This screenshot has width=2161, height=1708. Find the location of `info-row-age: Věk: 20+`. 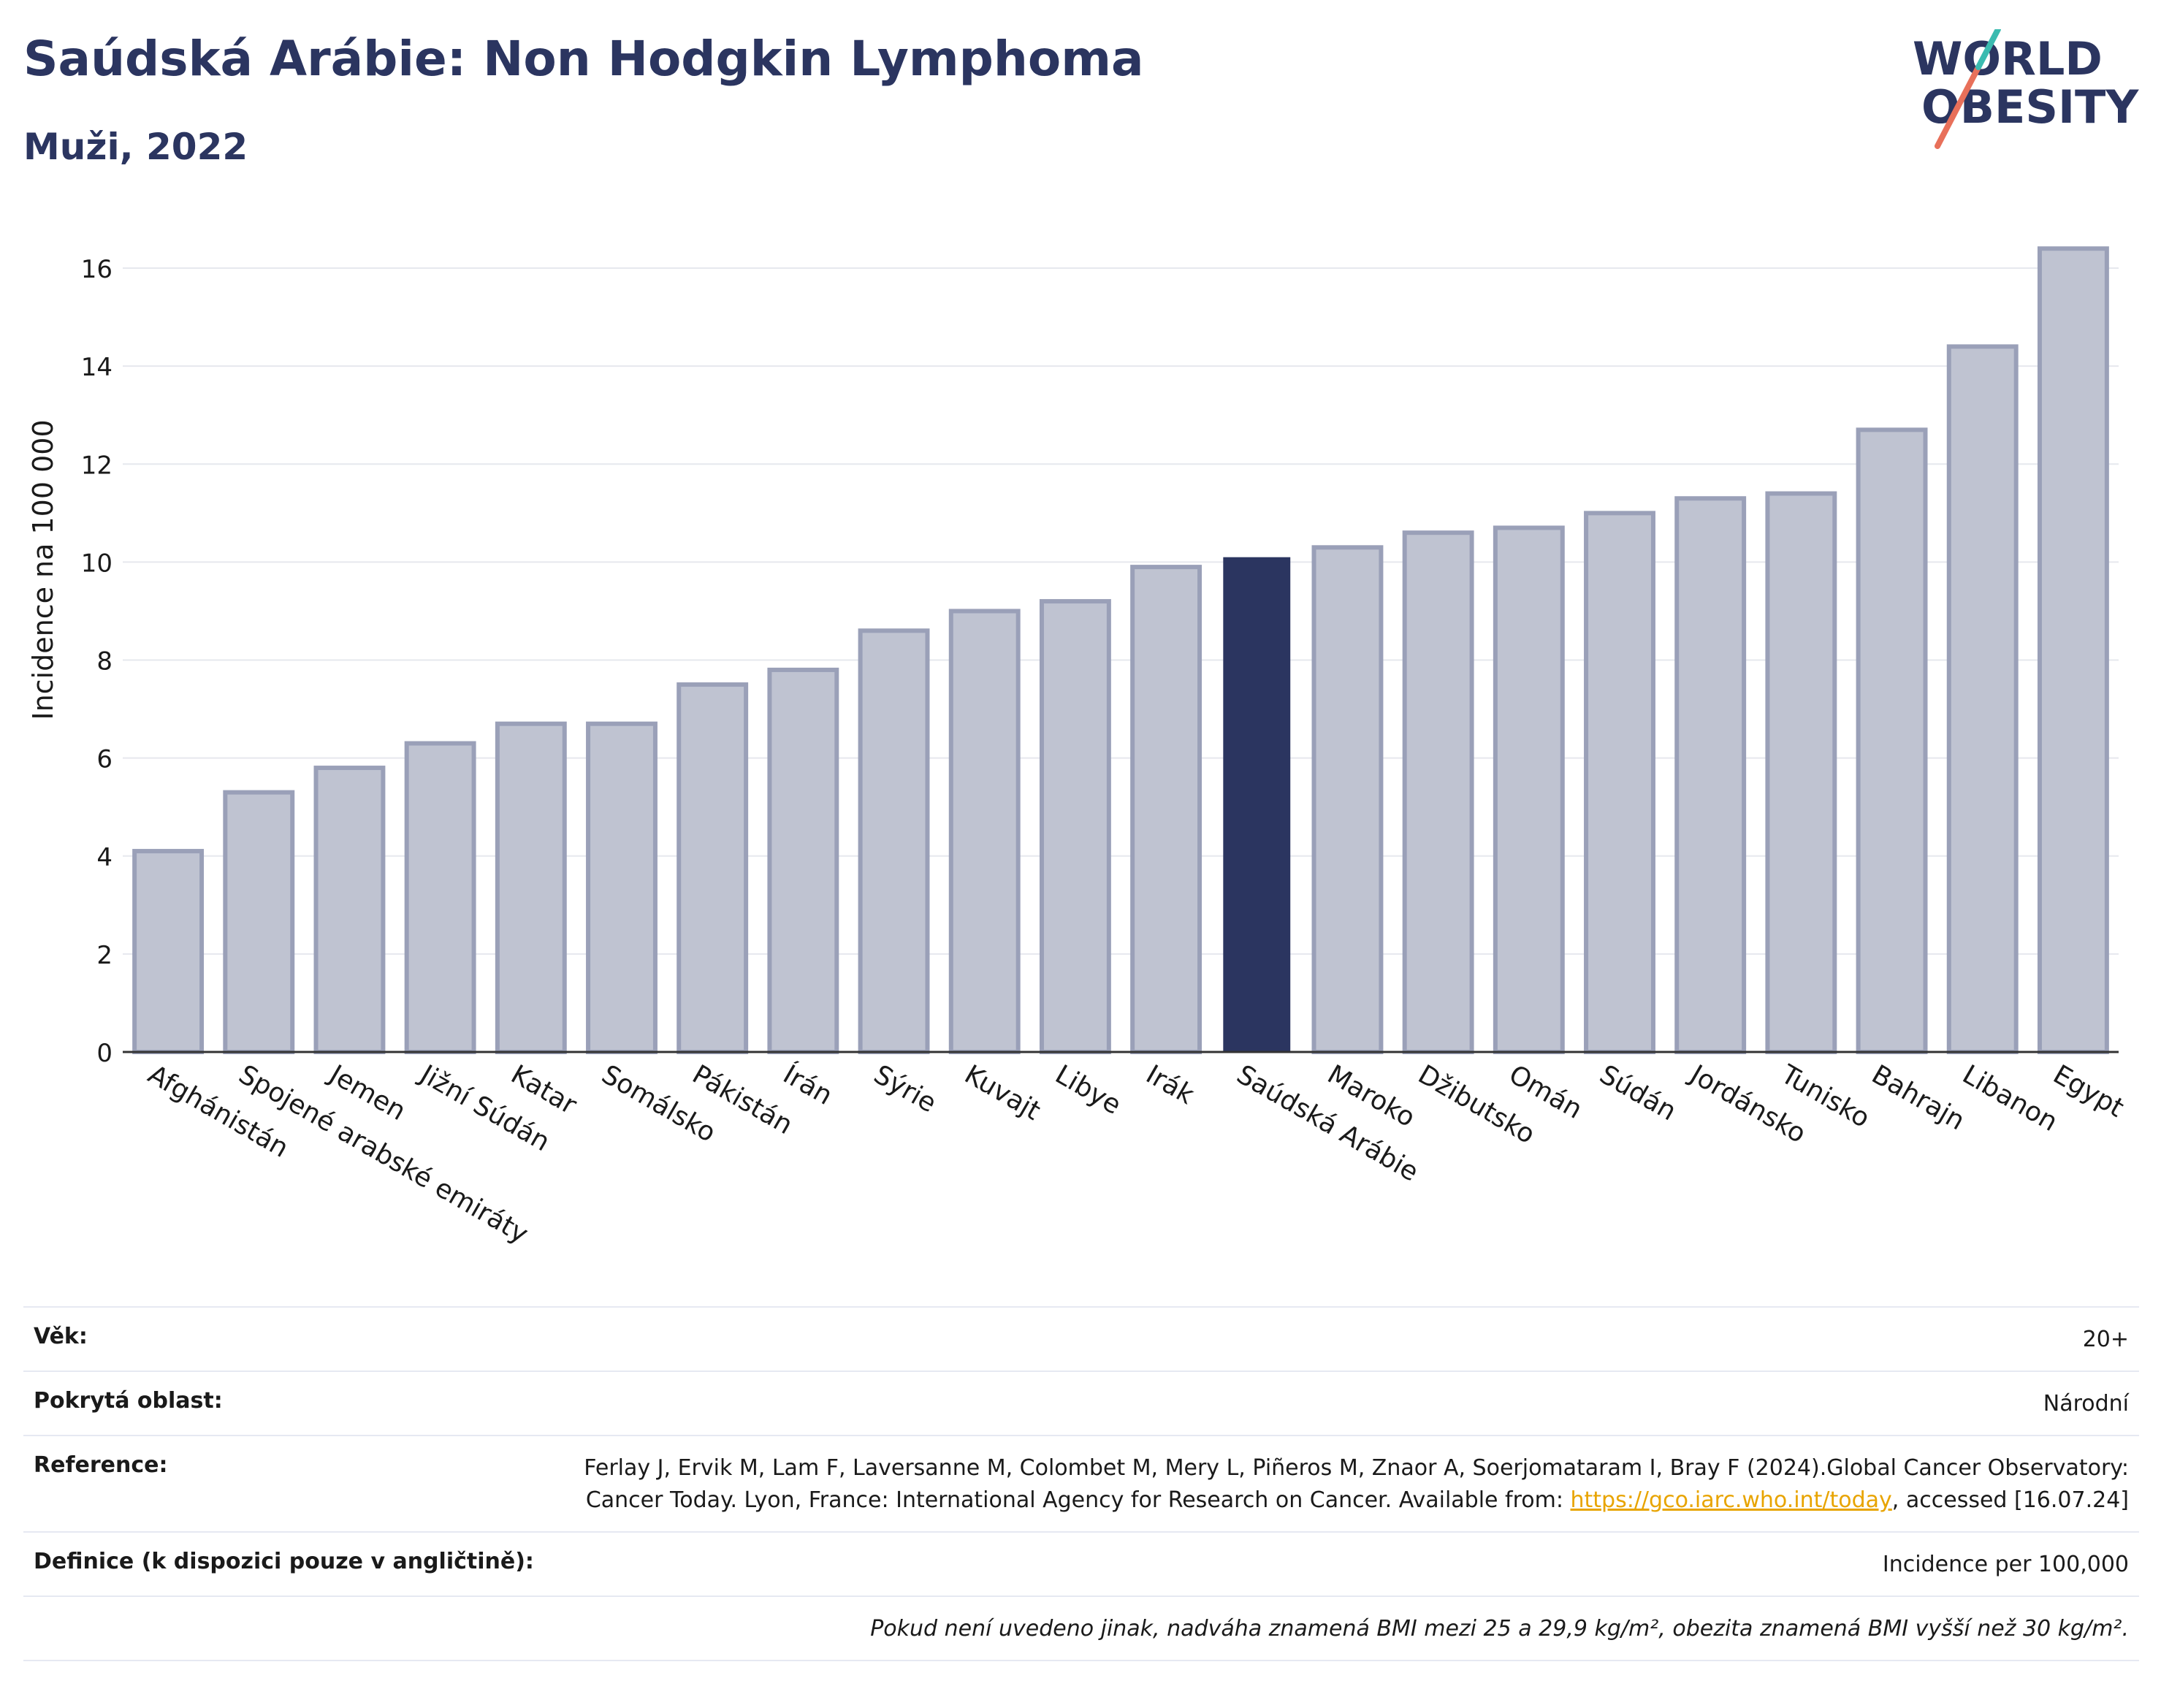

info-row-age: Věk: 20+ is located at coordinates (1081, 1338).